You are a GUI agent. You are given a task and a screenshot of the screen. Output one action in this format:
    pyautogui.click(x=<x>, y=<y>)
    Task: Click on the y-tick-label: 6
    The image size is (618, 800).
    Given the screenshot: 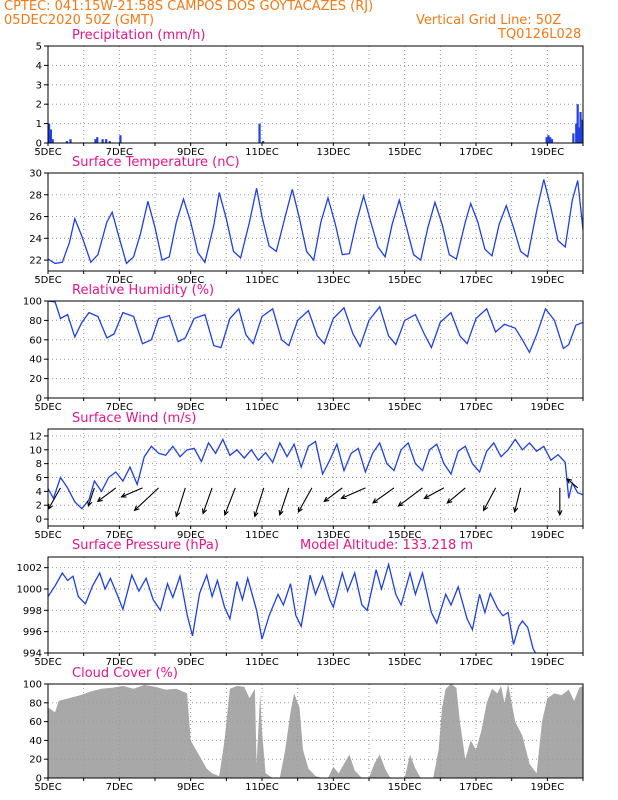 What is the action you would take?
    pyautogui.click(x=39, y=478)
    